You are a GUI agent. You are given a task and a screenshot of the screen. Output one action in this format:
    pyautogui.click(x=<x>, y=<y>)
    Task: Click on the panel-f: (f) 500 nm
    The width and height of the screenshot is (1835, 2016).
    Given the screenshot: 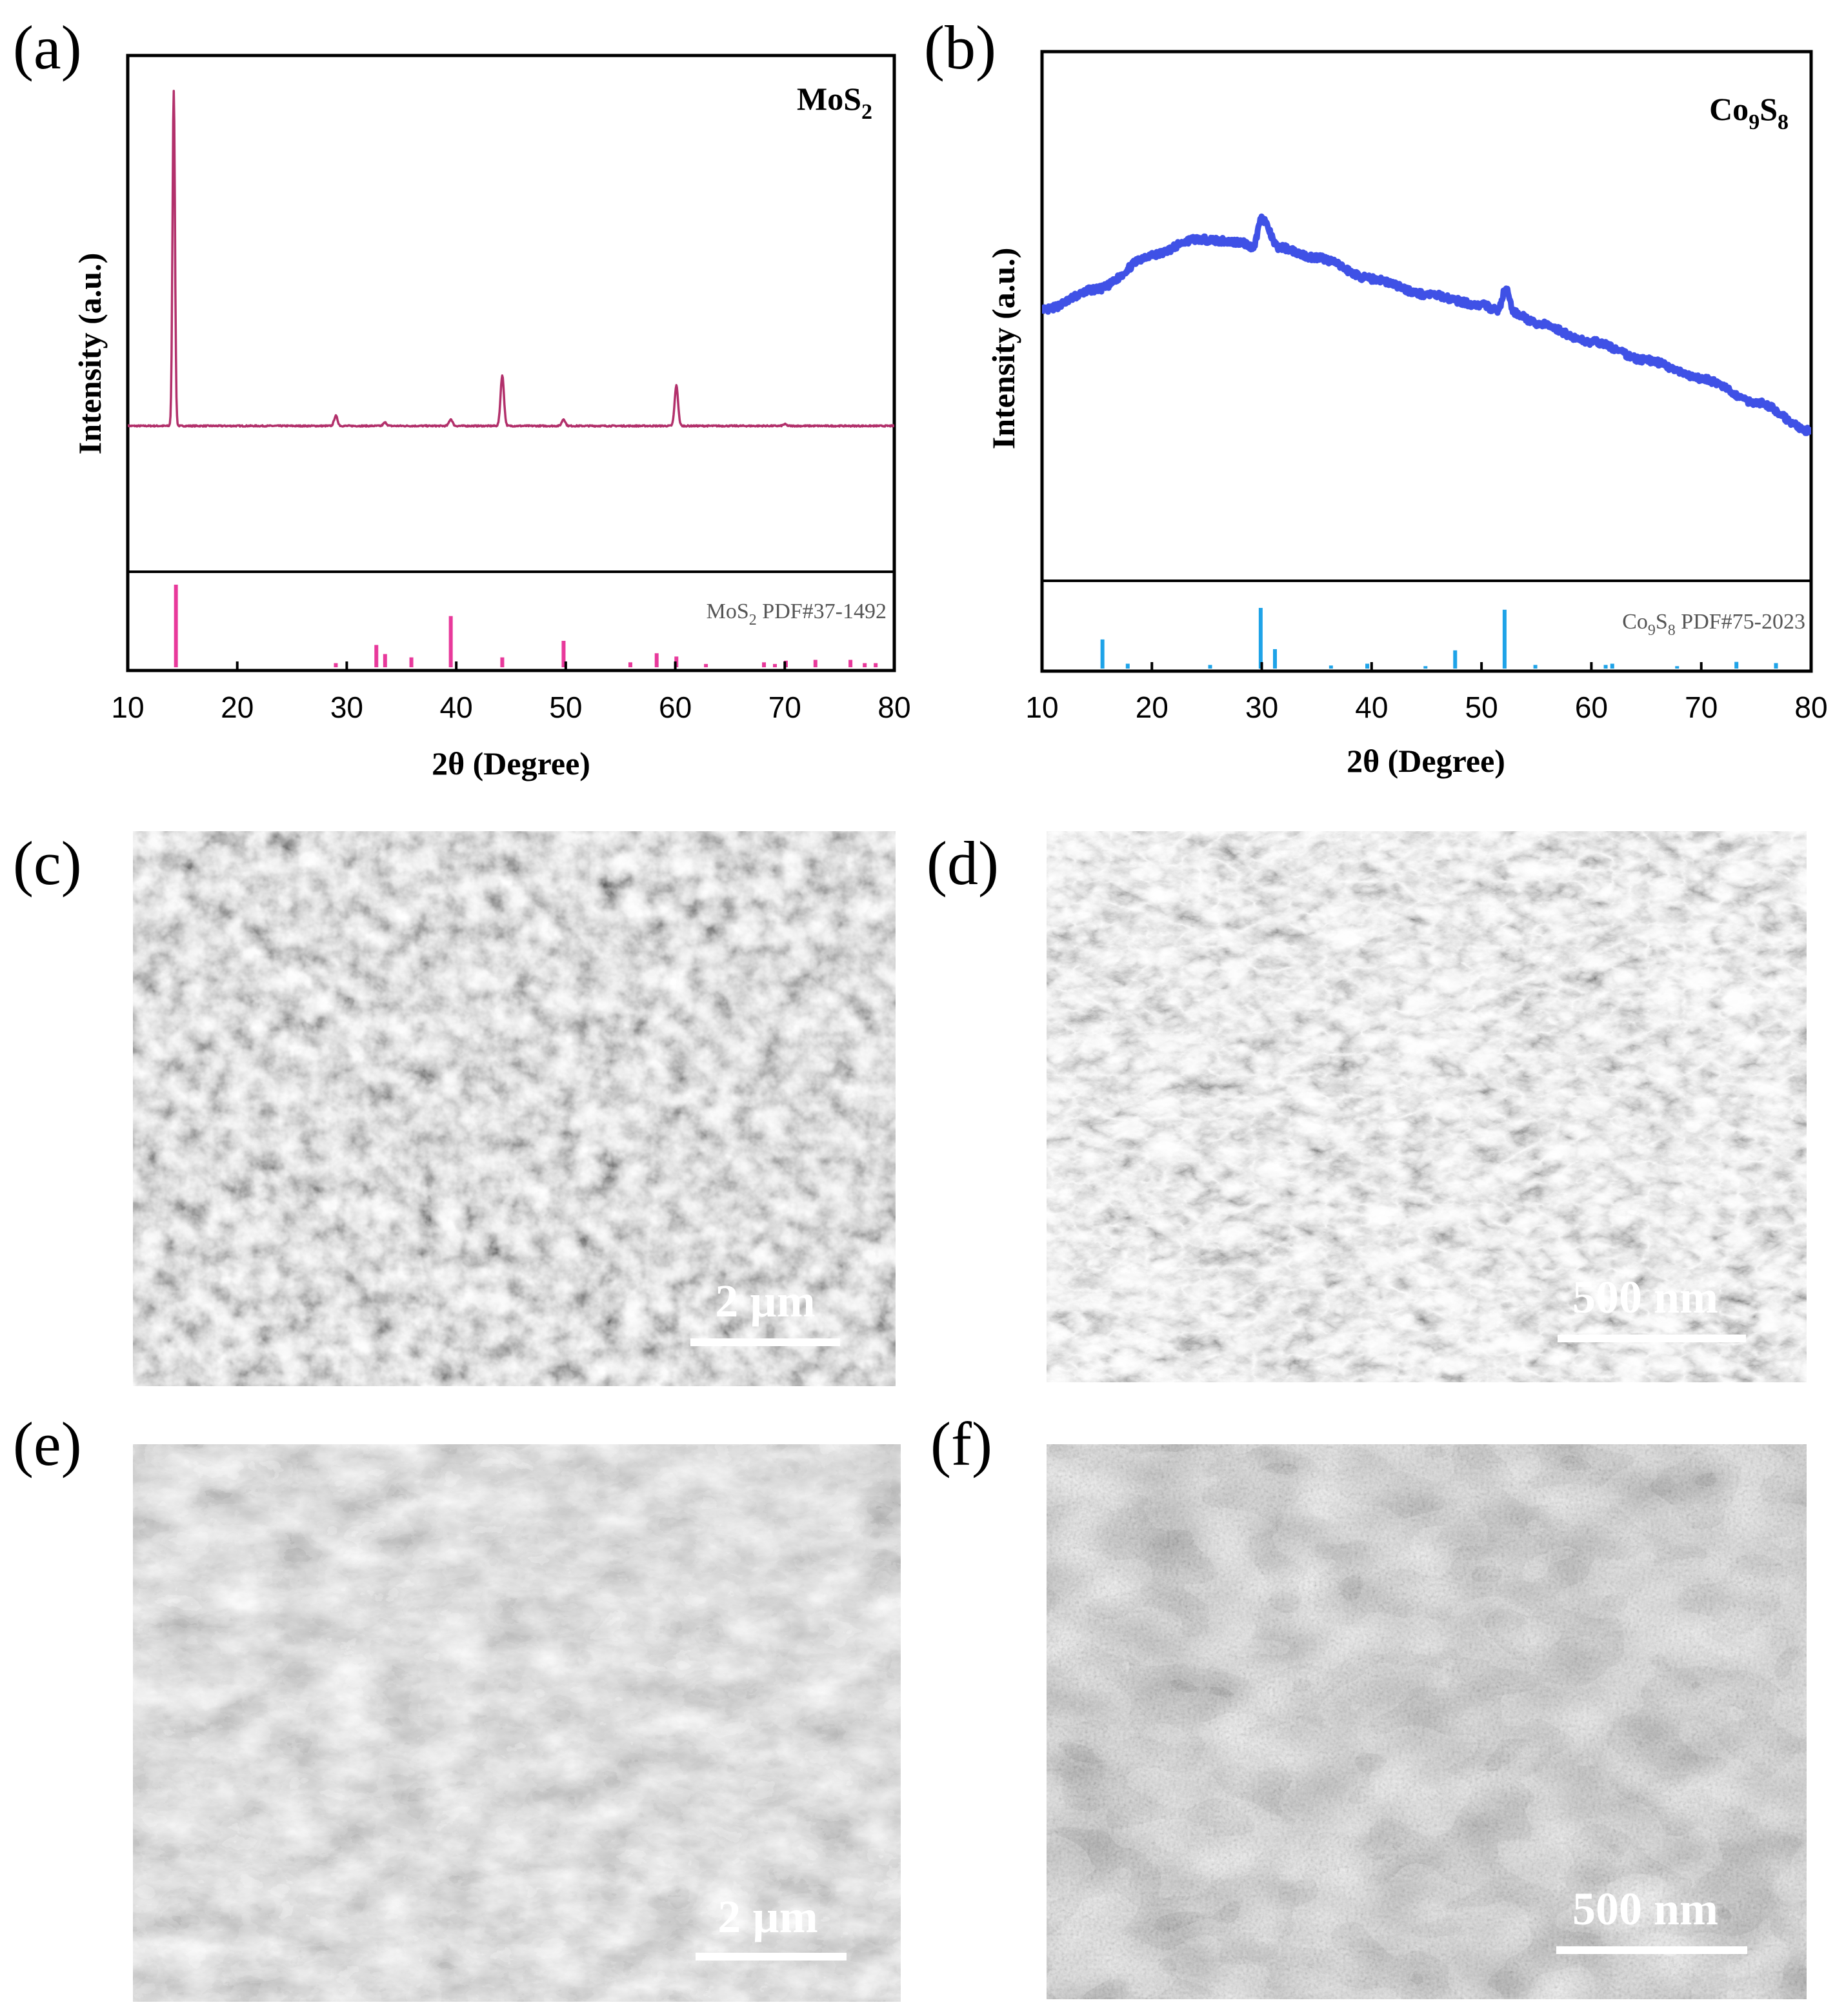 What is the action you would take?
    pyautogui.click(x=1368, y=1704)
    